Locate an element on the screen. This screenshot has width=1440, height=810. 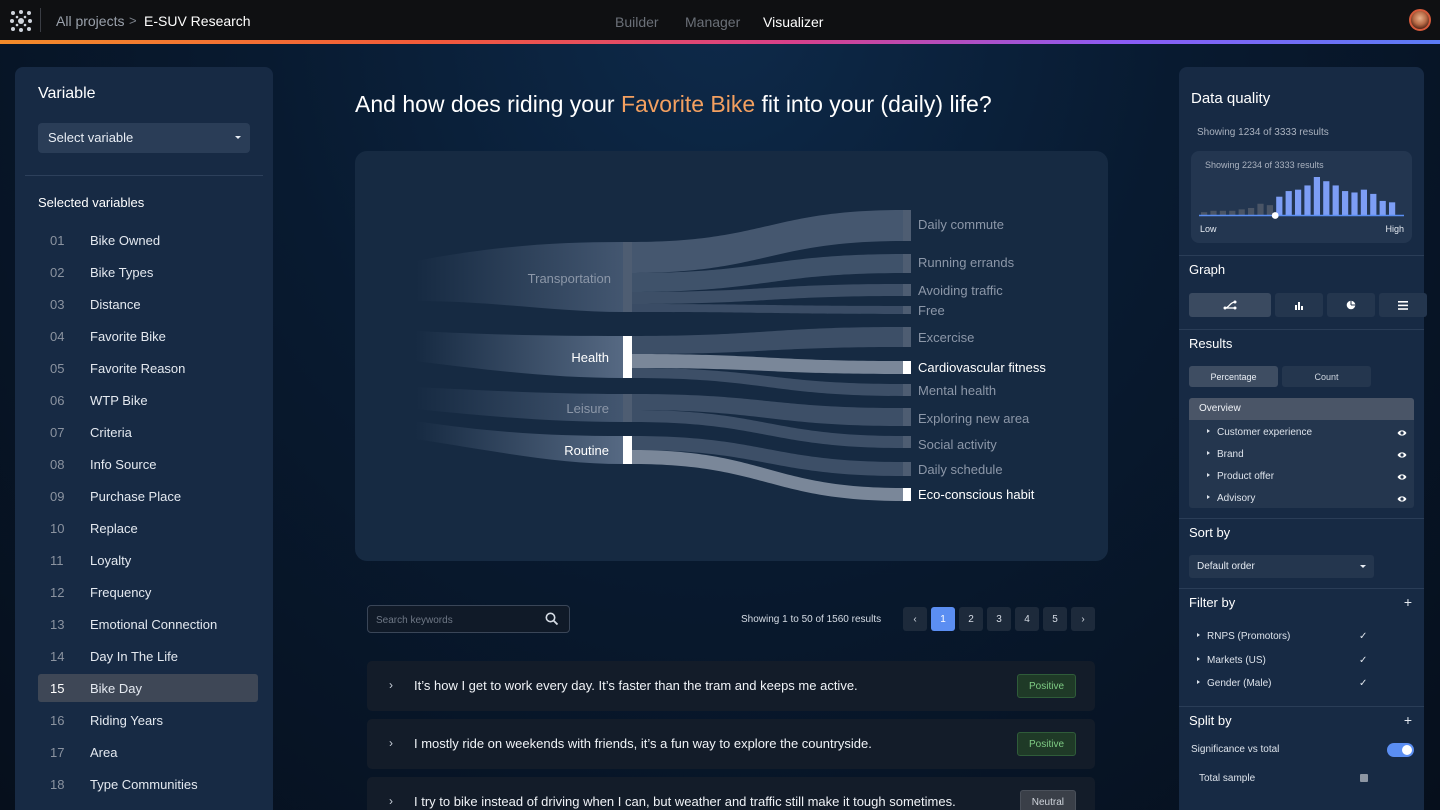
search-field is located at coordinates (468, 619).